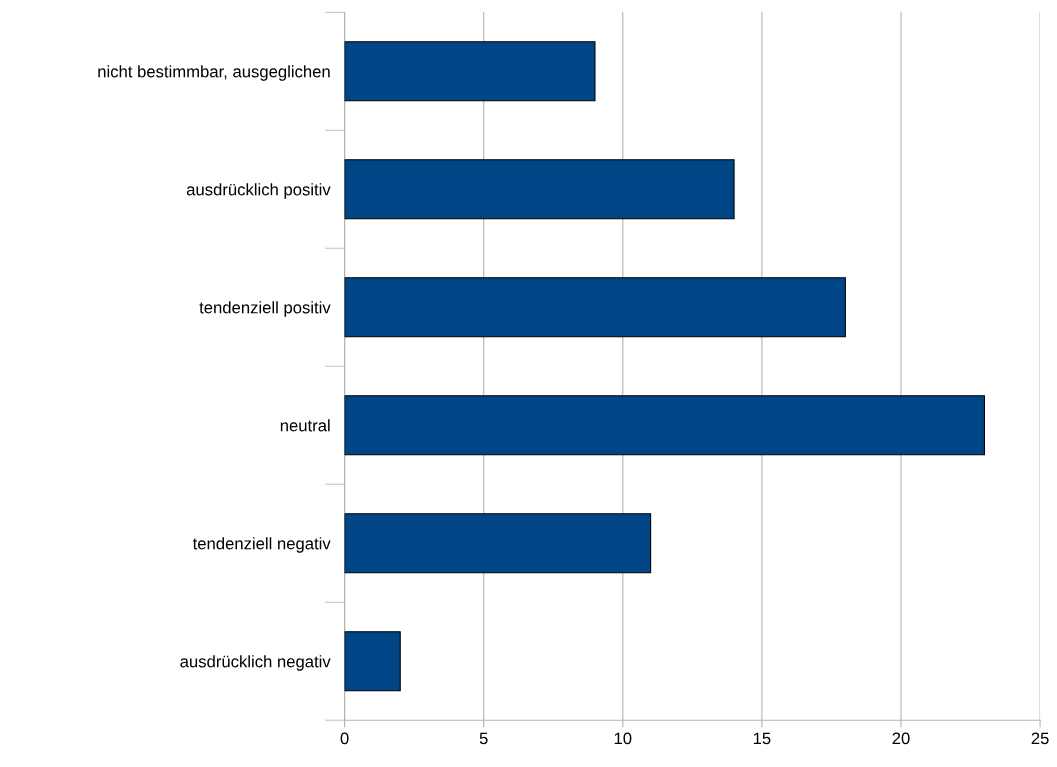 Image resolution: width=1057 pixels, height=767 pixels. What do you see at coordinates (901, 738) in the screenshot?
I see `x-tick-label: 20` at bounding box center [901, 738].